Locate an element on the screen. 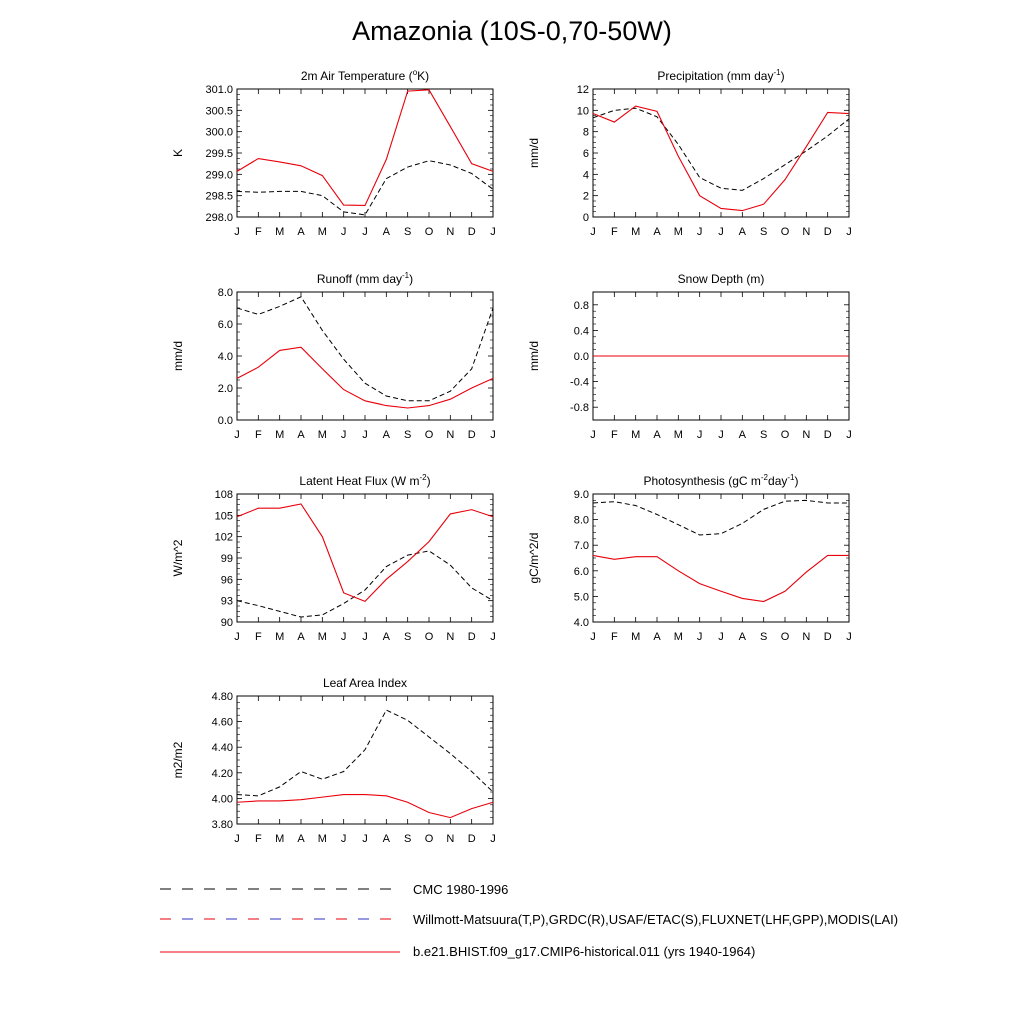 The height and width of the screenshot is (1024, 1024). figure-title: Amazonia (10S-0,70-50W) is located at coordinates (512, 31).